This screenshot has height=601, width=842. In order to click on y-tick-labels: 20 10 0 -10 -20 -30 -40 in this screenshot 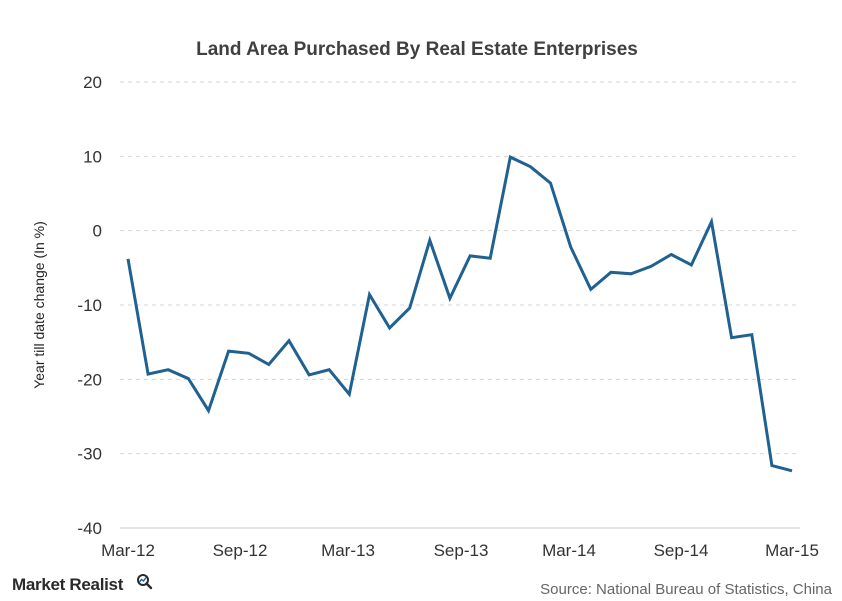, I will do `click(89, 305)`.